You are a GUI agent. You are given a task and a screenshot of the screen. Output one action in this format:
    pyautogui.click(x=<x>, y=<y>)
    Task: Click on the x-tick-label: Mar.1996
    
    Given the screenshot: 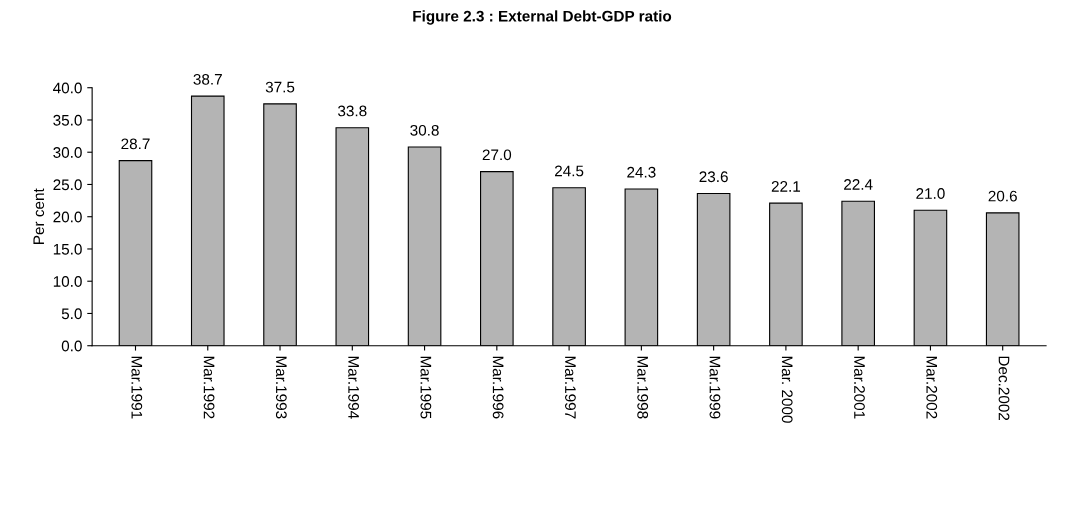 What is the action you would take?
    pyautogui.click(x=498, y=387)
    